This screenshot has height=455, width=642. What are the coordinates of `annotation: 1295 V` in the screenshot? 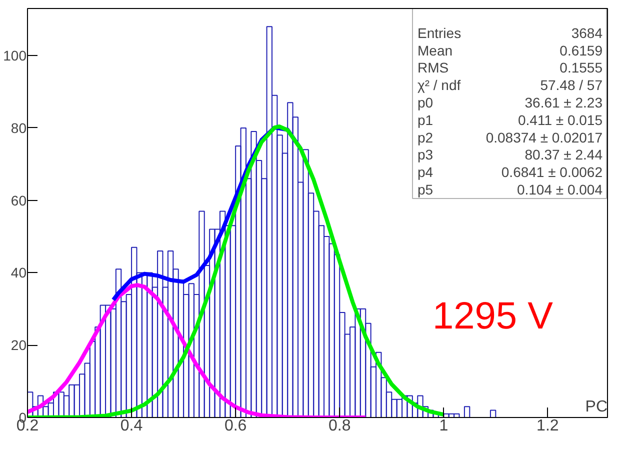 It's located at (493, 317).